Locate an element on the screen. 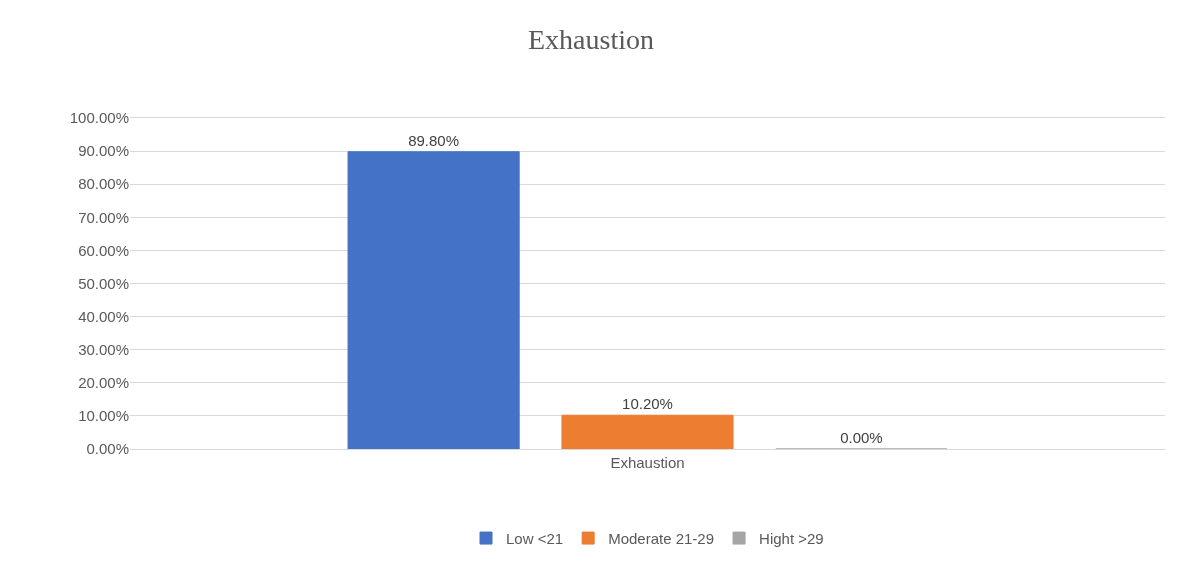  data-label: 89.80% is located at coordinates (434, 140).